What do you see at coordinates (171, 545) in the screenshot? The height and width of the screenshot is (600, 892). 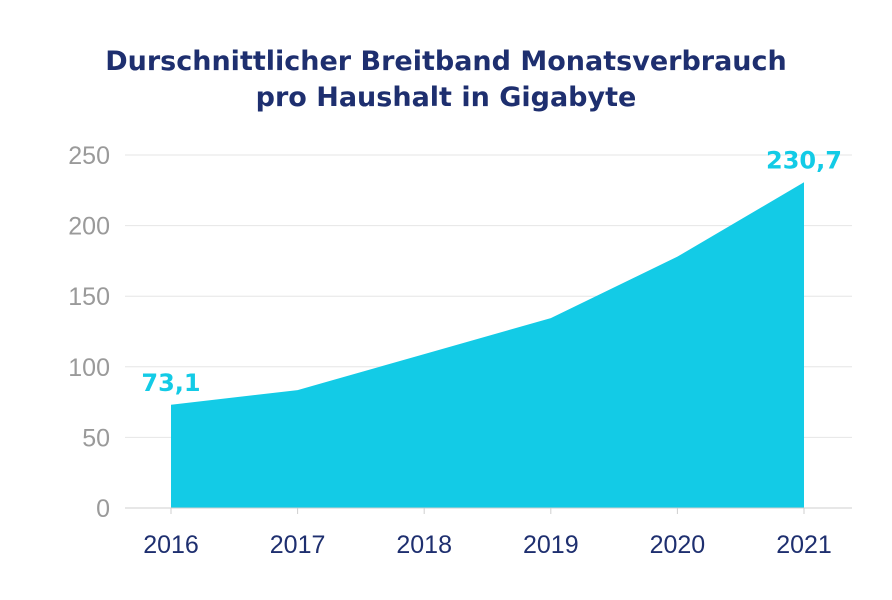 I see `x-tick-label-2016: 2016` at bounding box center [171, 545].